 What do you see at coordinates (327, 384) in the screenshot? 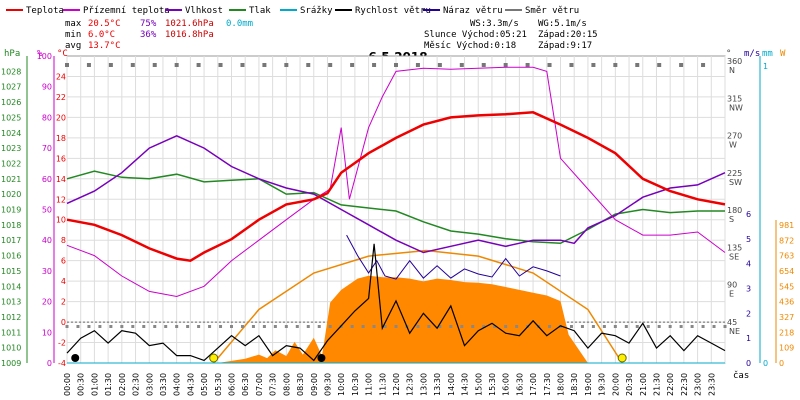
I see `time-tick-19: 09:30` at bounding box center [327, 384].